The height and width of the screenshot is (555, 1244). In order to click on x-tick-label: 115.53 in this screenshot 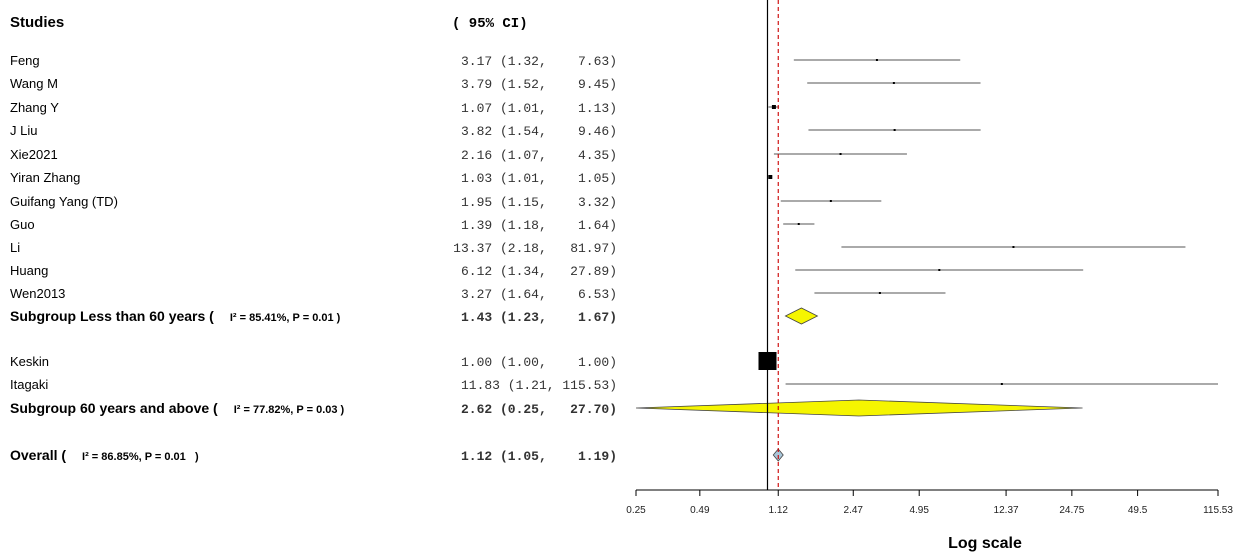, I will do `click(1218, 510)`.